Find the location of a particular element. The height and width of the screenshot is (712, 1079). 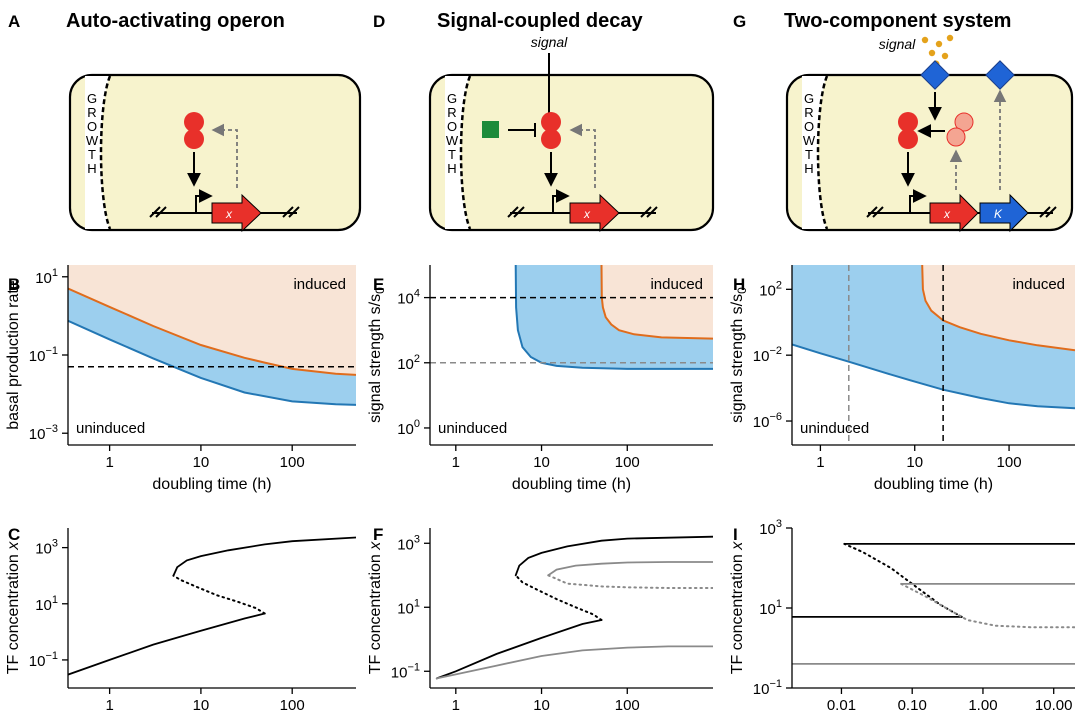

y-axis-label: signal strength s/s0 is located at coordinates (377, 355).